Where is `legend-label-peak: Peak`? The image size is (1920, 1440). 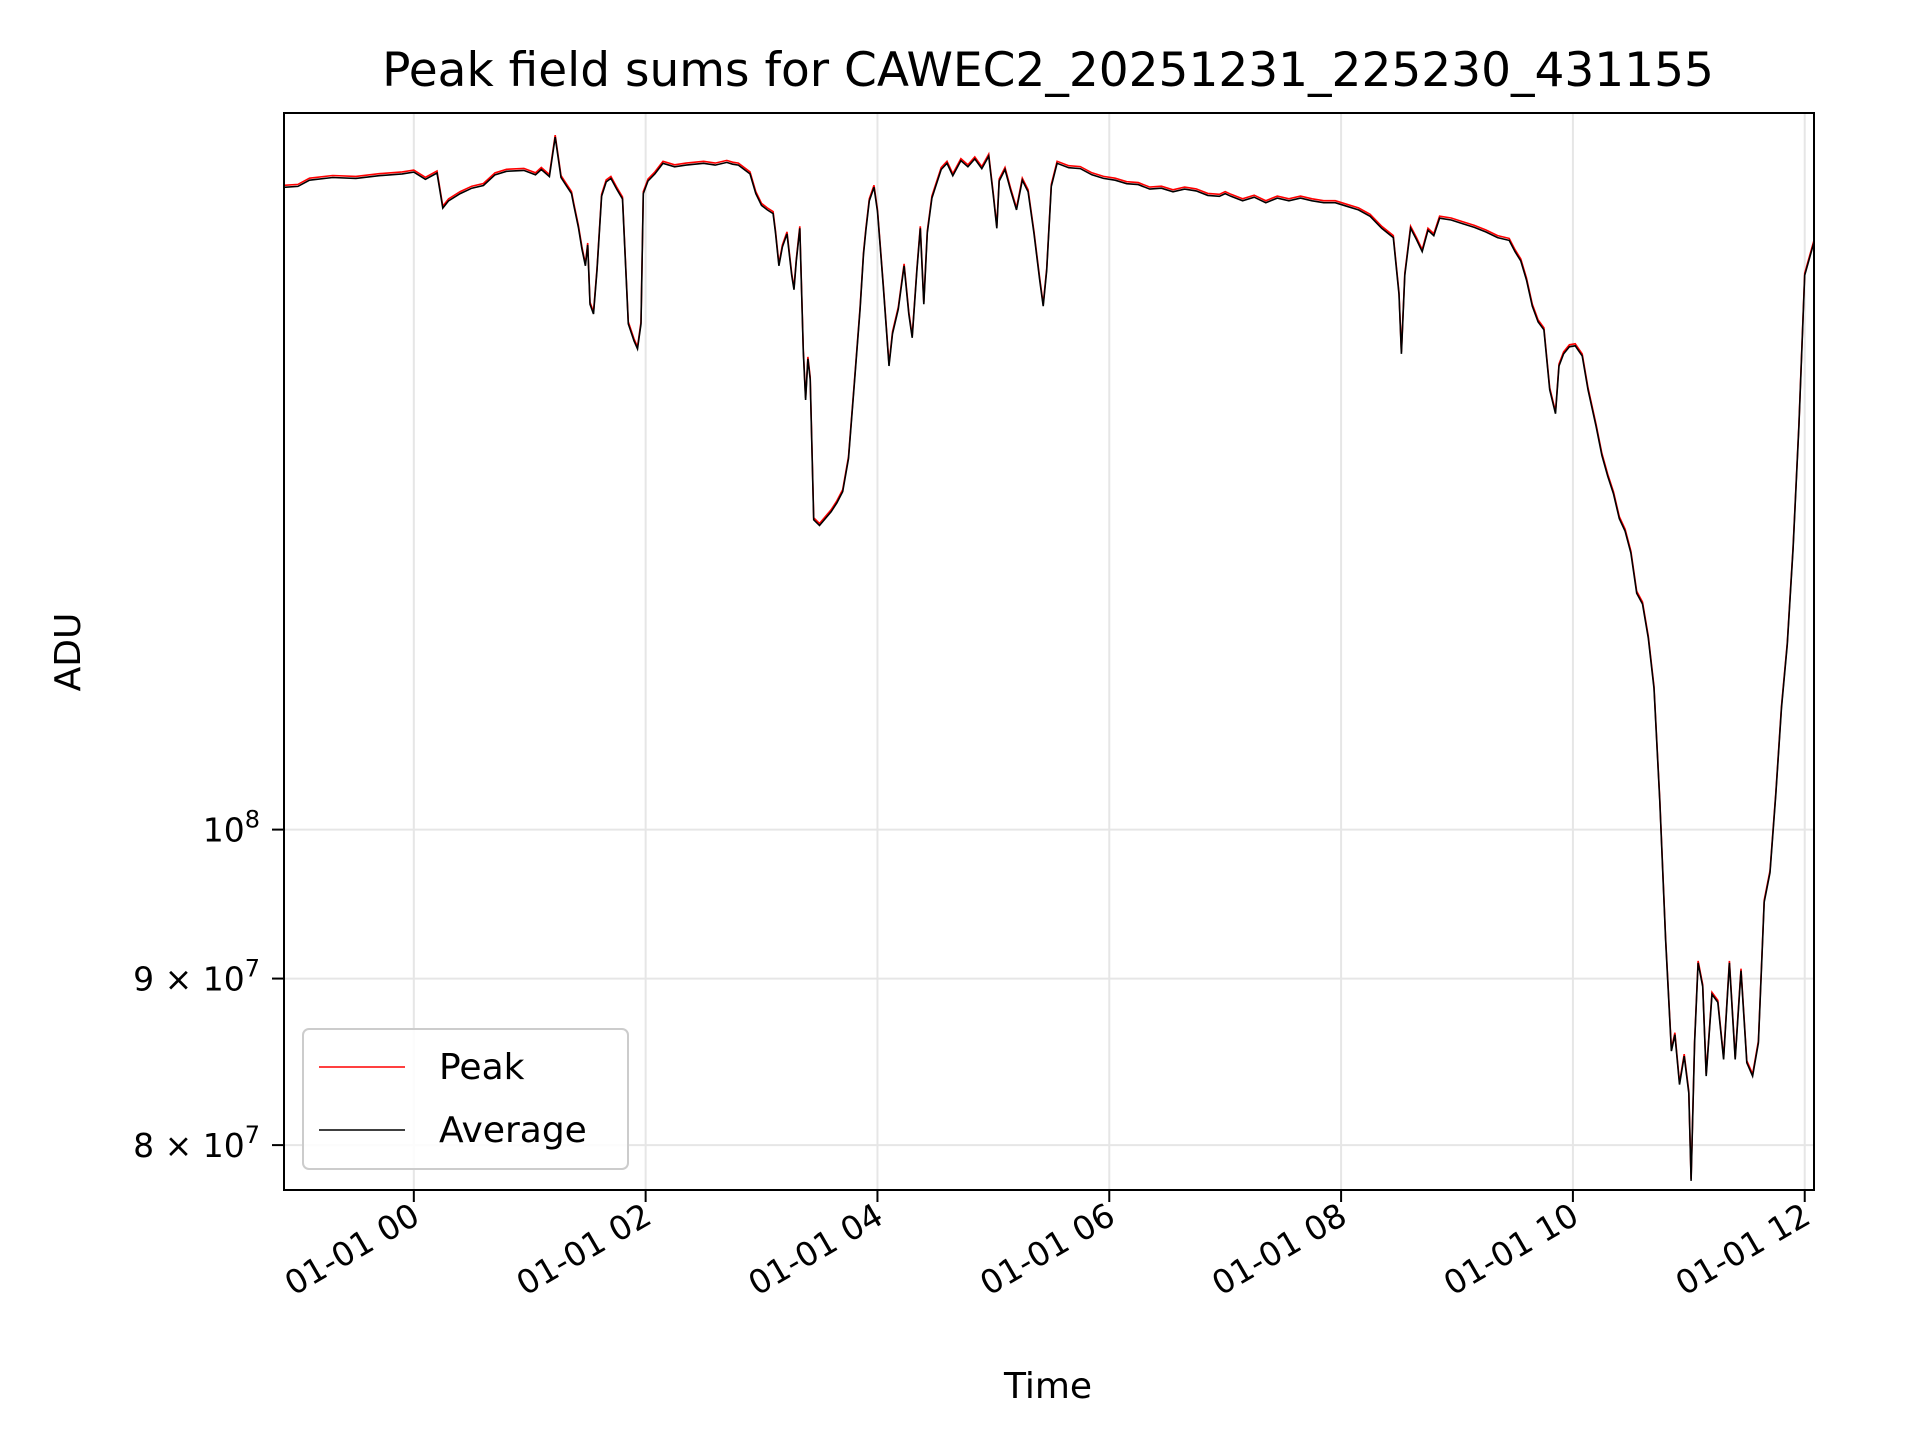
legend-label-peak: Peak is located at coordinates (482, 1067).